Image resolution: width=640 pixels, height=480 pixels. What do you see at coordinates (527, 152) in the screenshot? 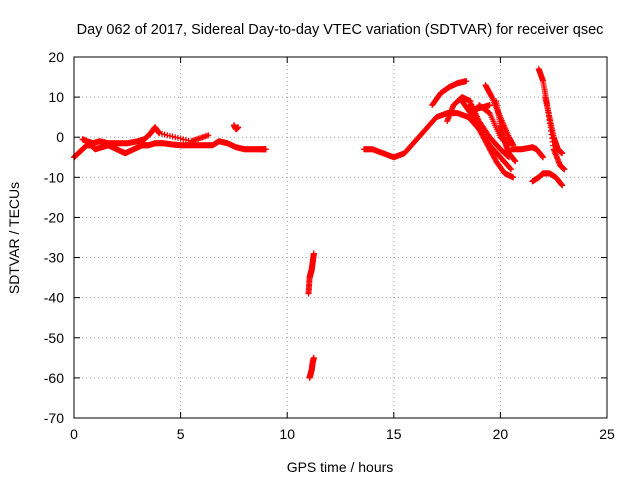
I see `series-late-flat` at bounding box center [527, 152].